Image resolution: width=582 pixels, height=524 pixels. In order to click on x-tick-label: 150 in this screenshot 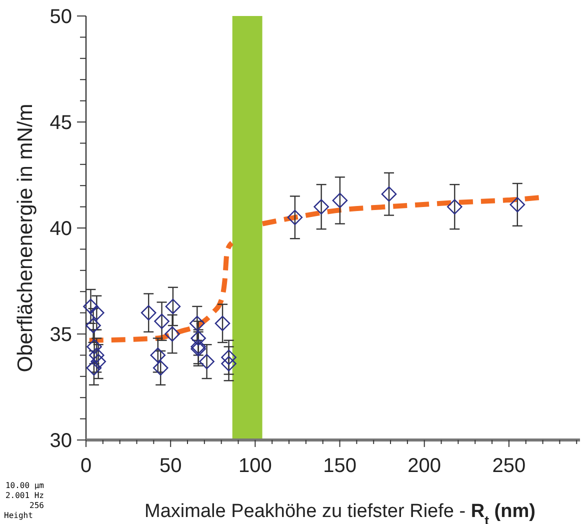, I will do `click(339, 466)`.